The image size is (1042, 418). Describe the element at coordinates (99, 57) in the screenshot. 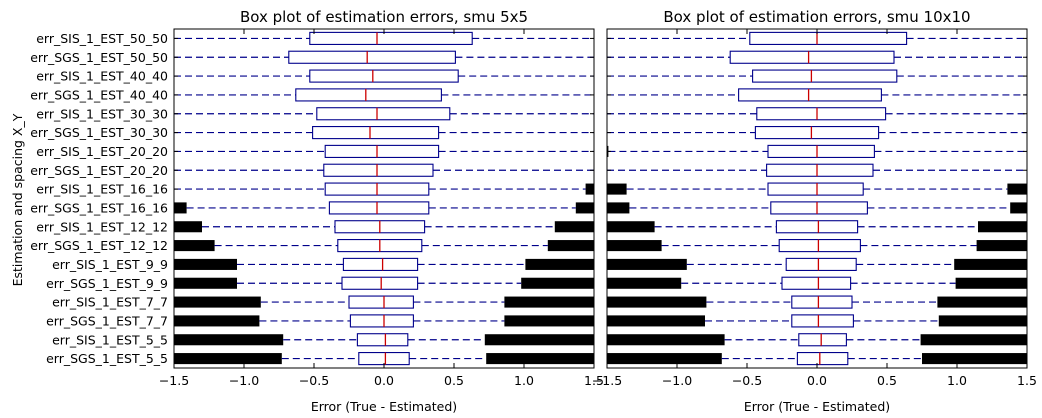

I see `category-label: err_SGS_1_EST_50_50` at that location.